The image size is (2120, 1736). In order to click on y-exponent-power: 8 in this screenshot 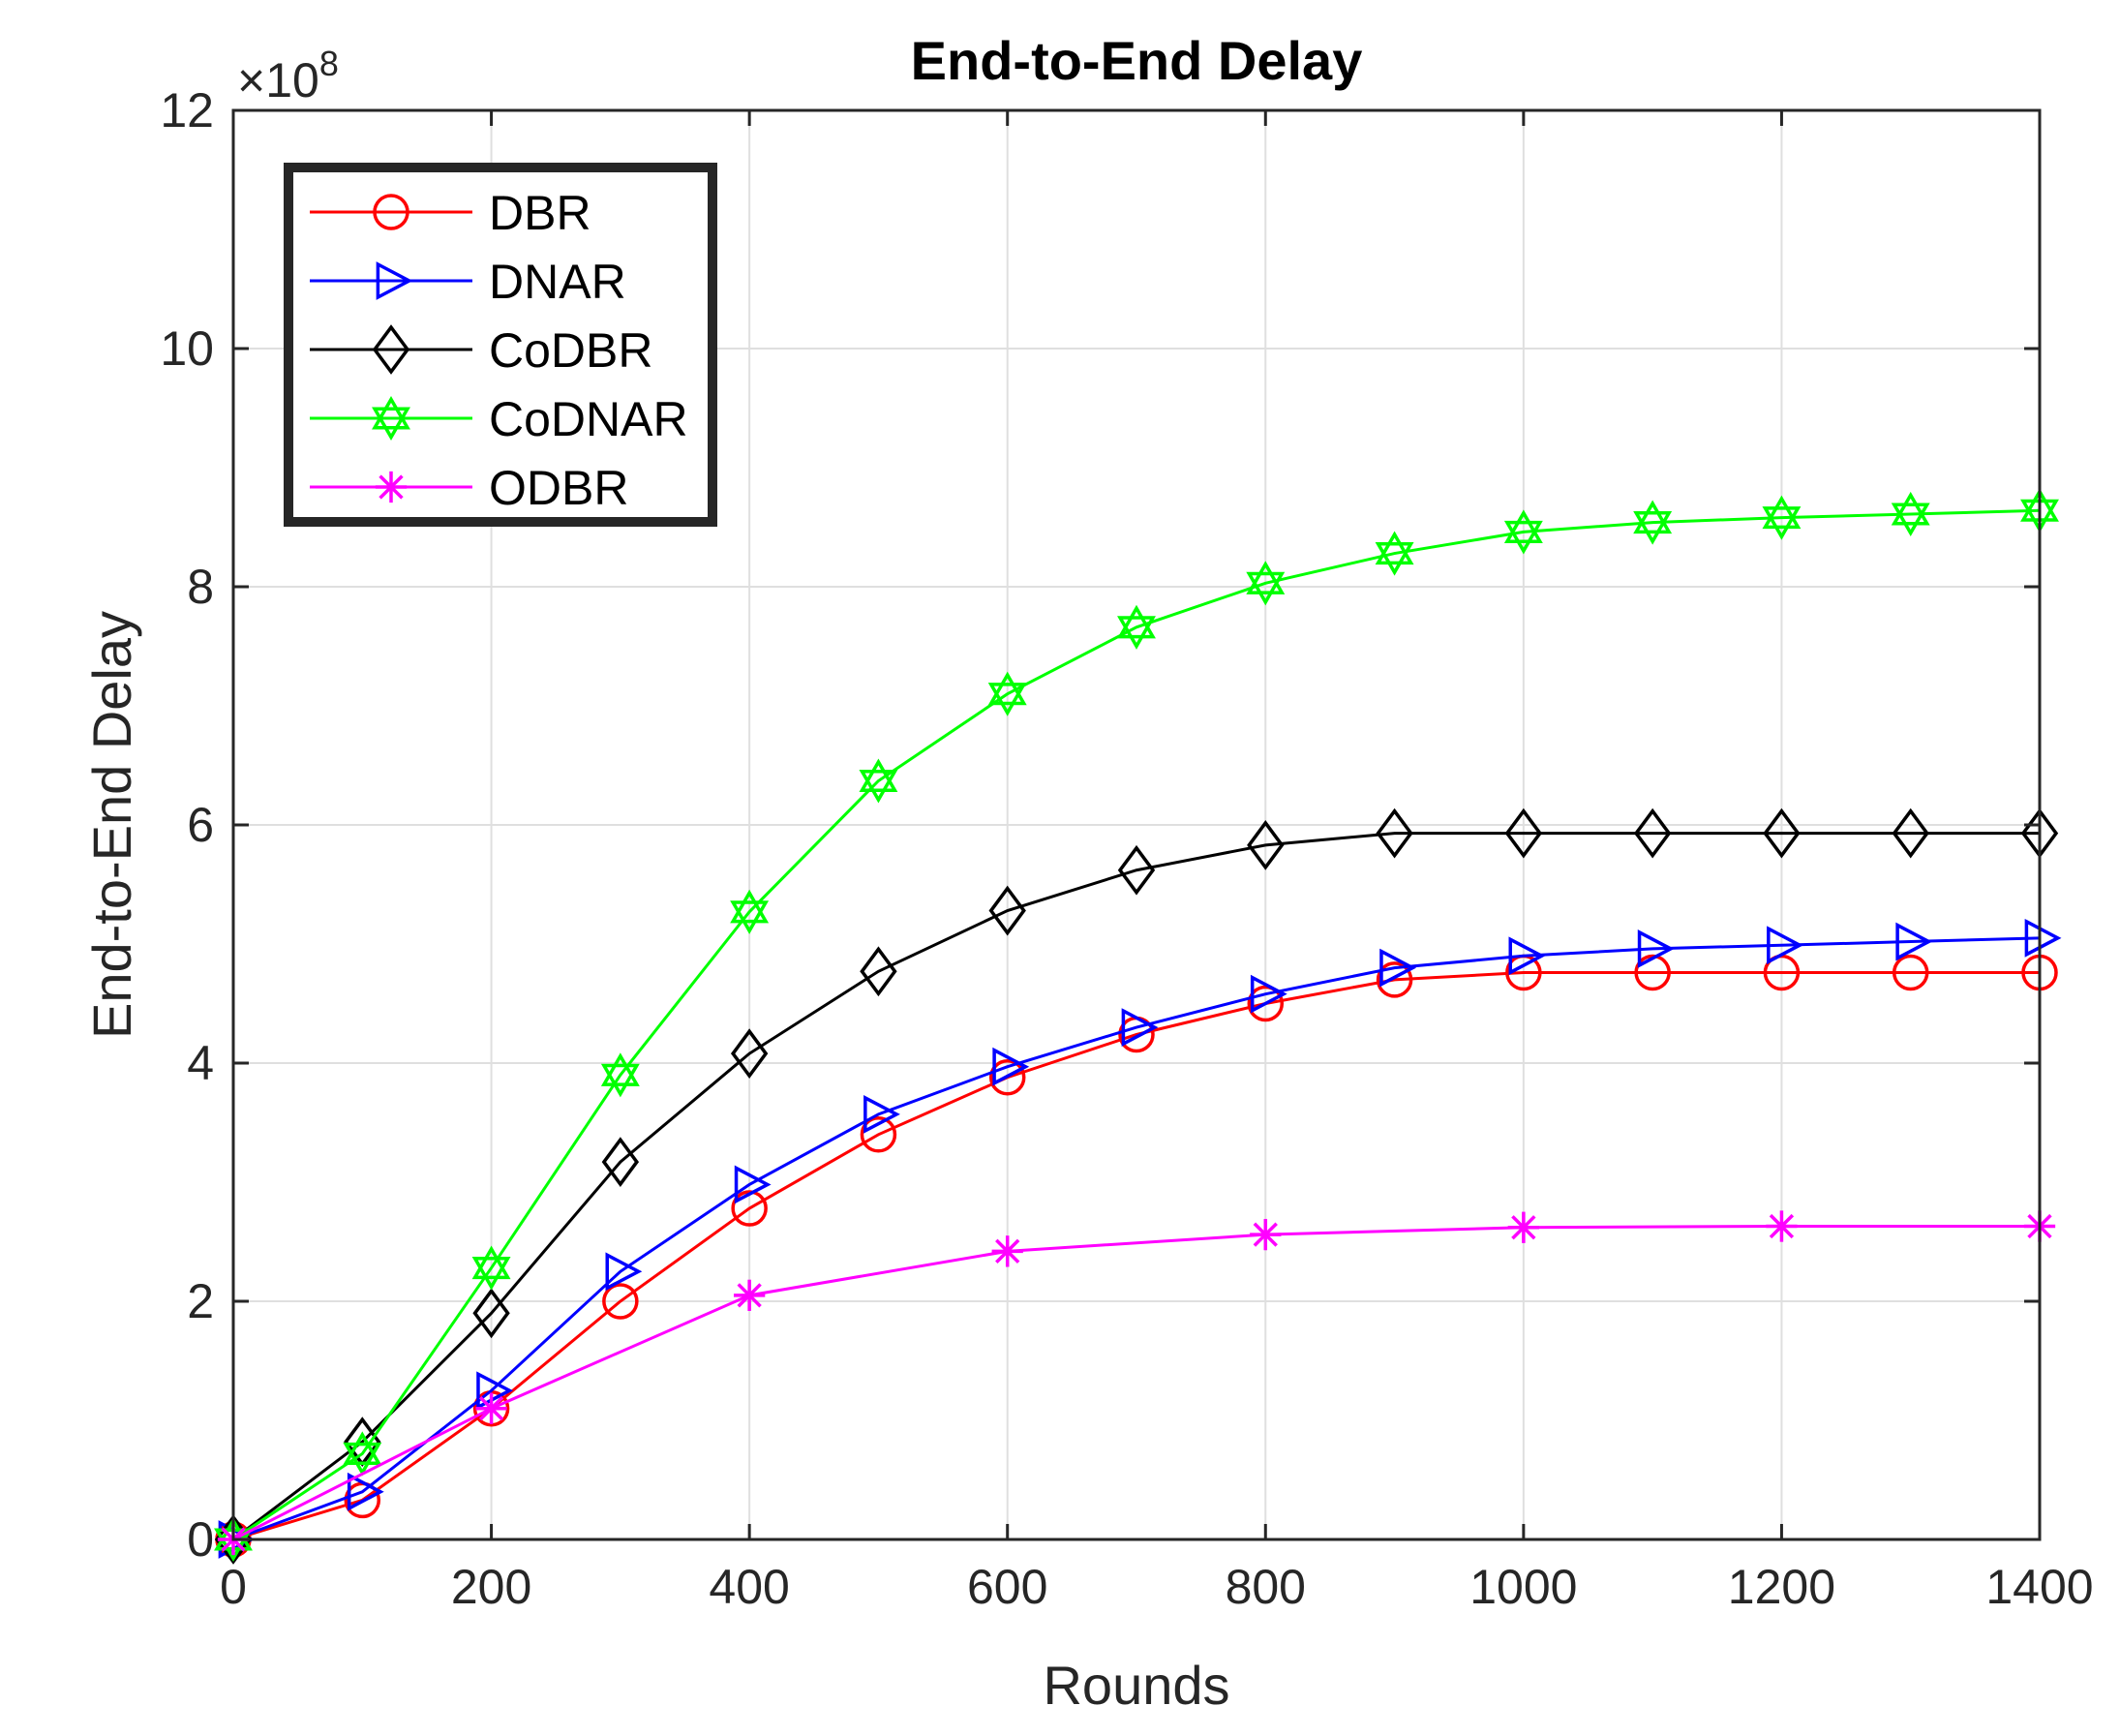, I will do `click(329, 63)`.